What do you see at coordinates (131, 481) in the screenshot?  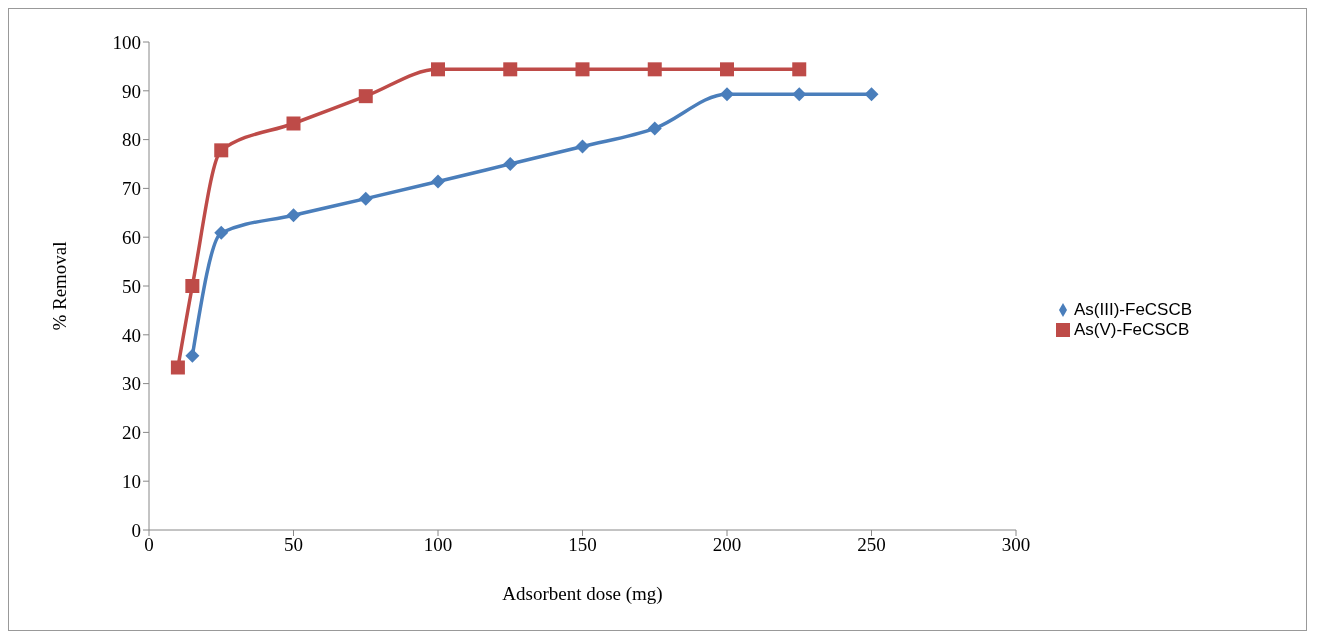 I see `y-tick-label: 10` at bounding box center [131, 481].